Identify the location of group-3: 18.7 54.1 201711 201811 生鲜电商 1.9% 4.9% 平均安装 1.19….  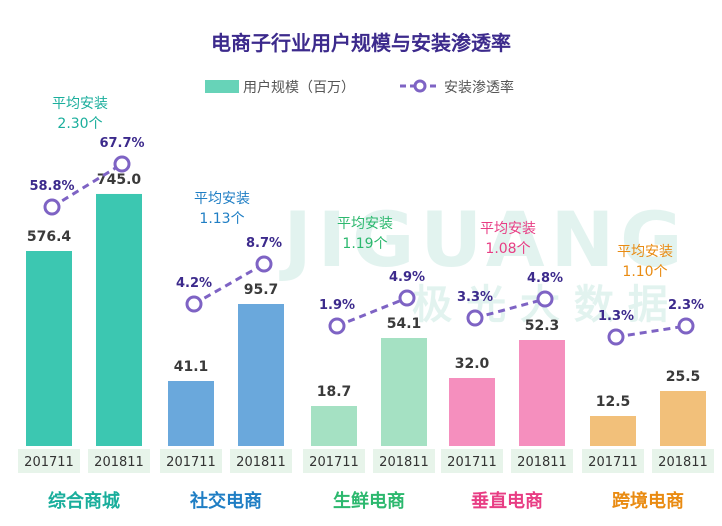
(369, 364).